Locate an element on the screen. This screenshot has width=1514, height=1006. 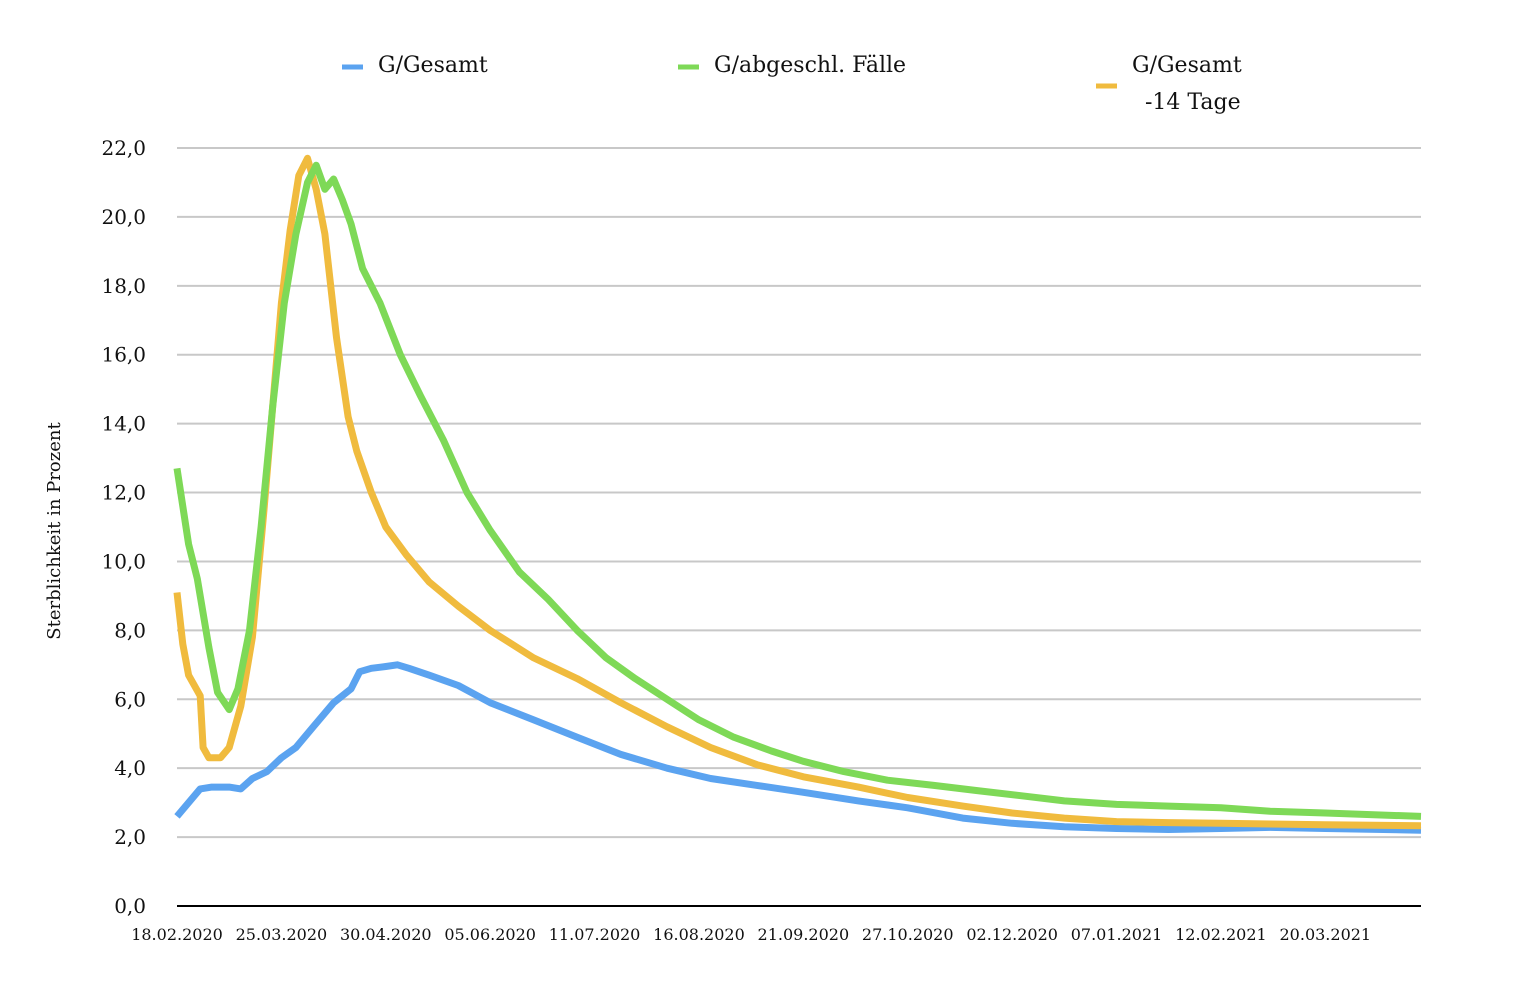
x-tick-label: 20.03.2021 is located at coordinates (1326, 934).